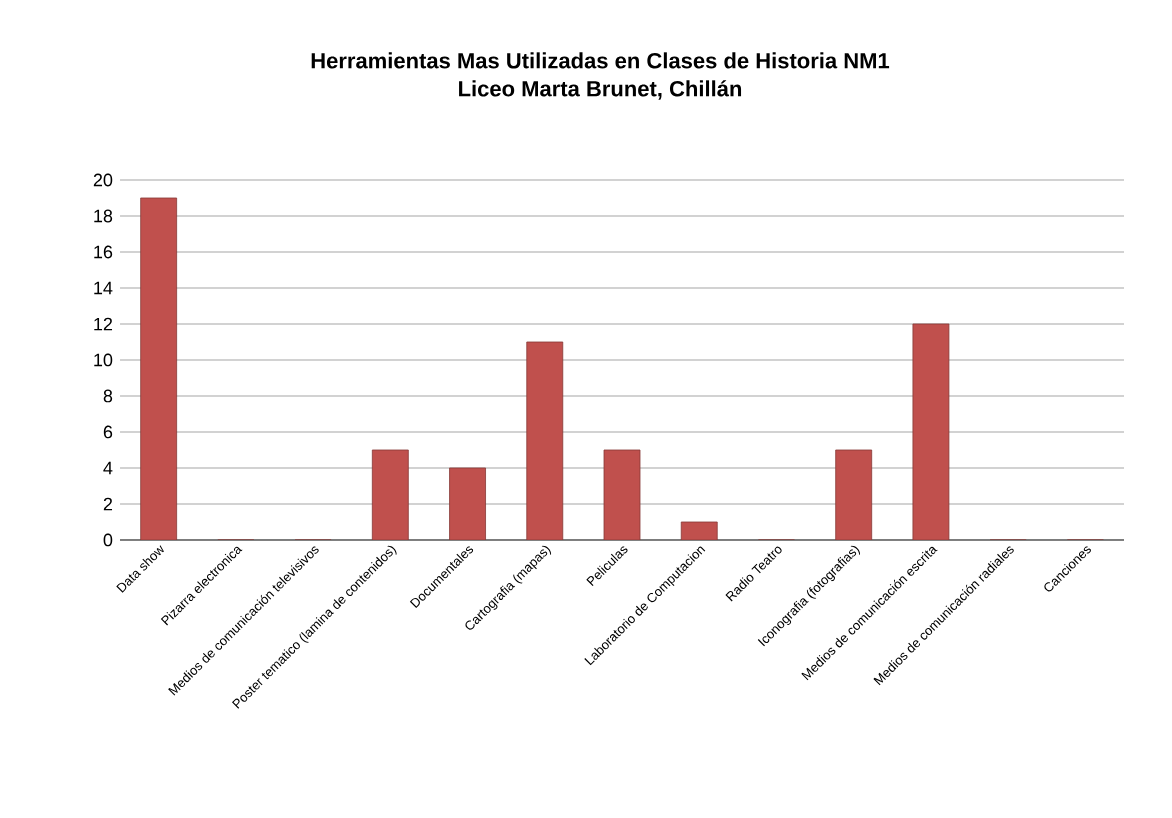 This screenshot has height=818, width=1172. I want to click on y-tick-label: 12, so click(103, 324).